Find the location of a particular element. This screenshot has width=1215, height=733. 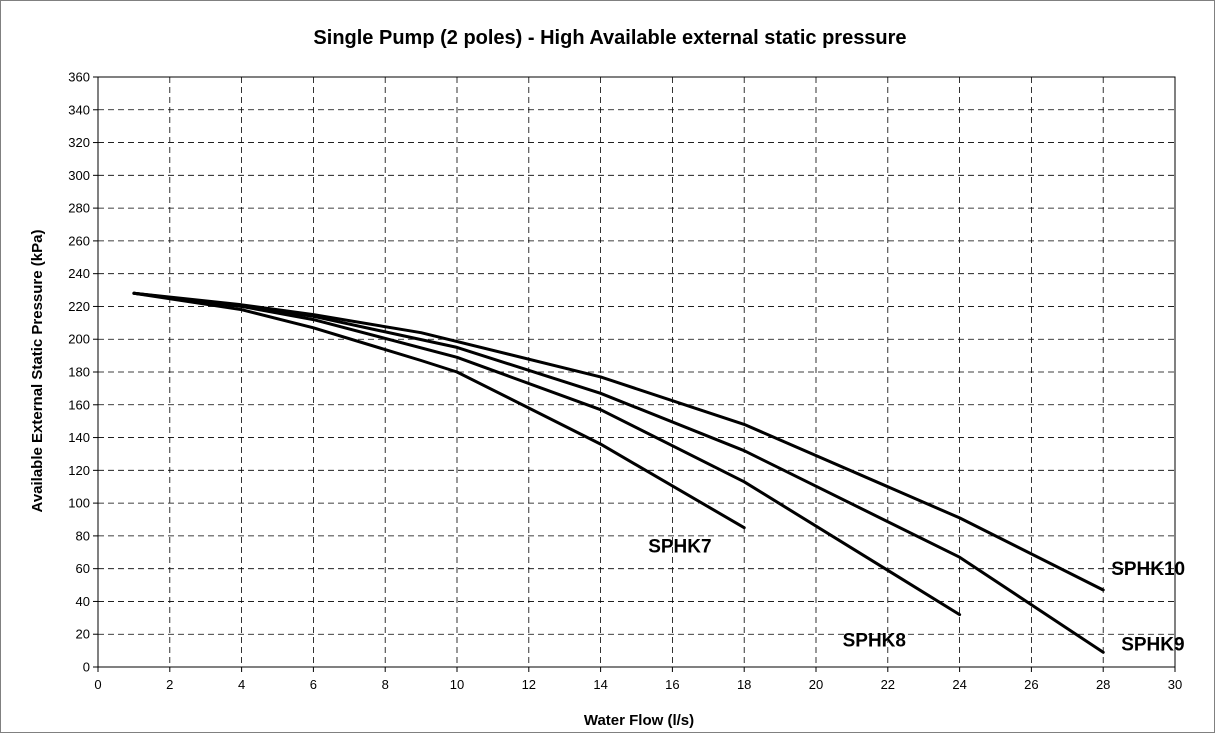

x-tick-label: 10 is located at coordinates (457, 684).